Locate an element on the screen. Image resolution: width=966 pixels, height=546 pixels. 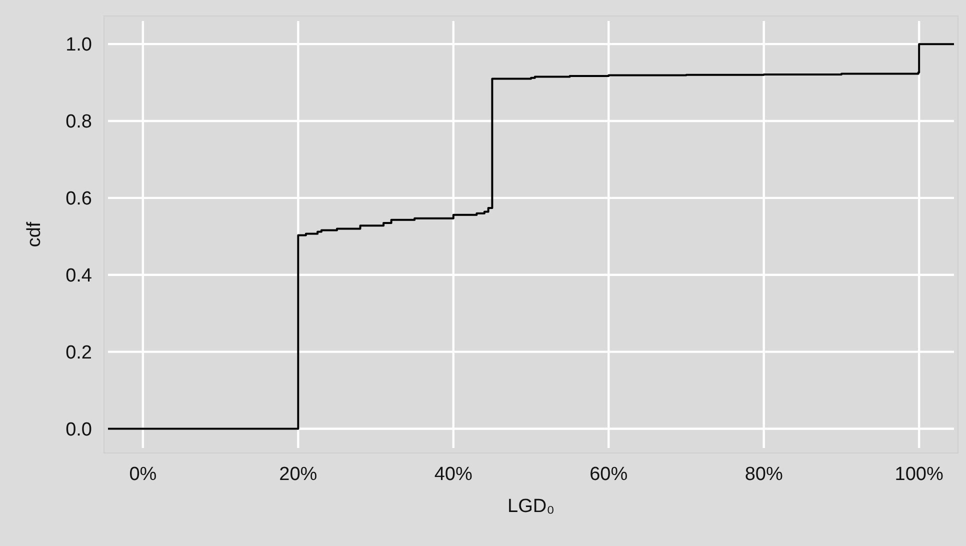
x-tick-label: 80% is located at coordinates (763, 474).